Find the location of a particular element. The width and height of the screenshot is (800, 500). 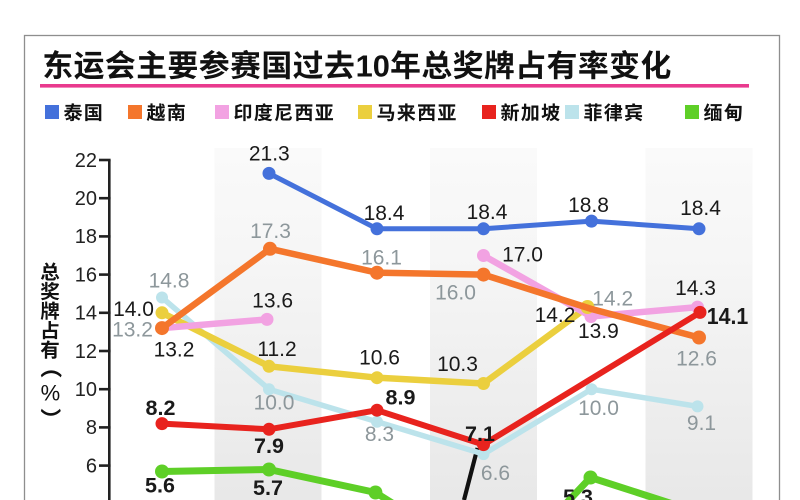

svg-text: 12.6 is located at coordinates (696, 358).